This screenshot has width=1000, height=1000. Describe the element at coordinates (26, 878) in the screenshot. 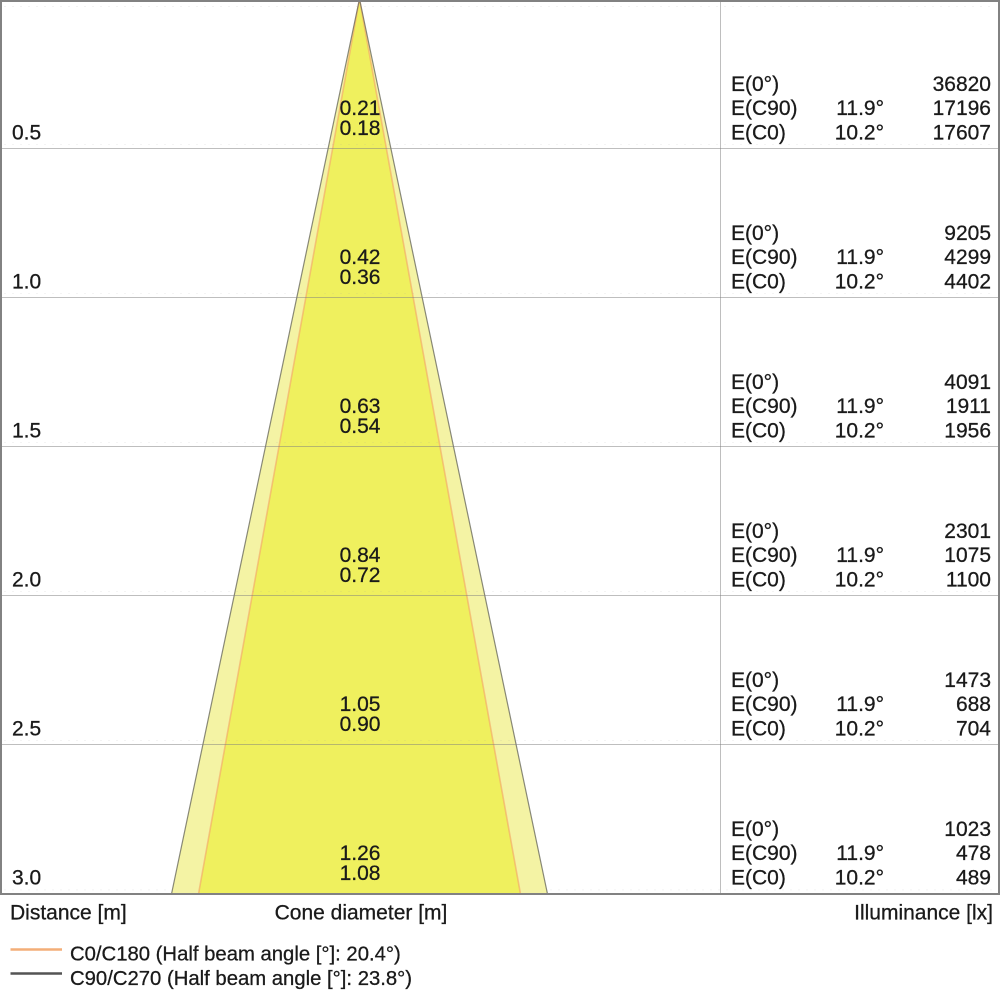

I see `svg-text: 3.0` at that location.